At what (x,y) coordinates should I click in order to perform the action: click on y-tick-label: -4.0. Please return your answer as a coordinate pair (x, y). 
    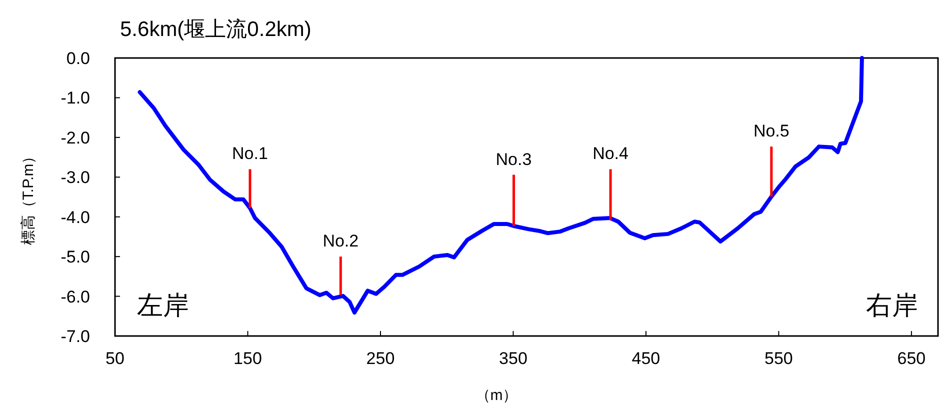
    Looking at the image, I should click on (75, 217).